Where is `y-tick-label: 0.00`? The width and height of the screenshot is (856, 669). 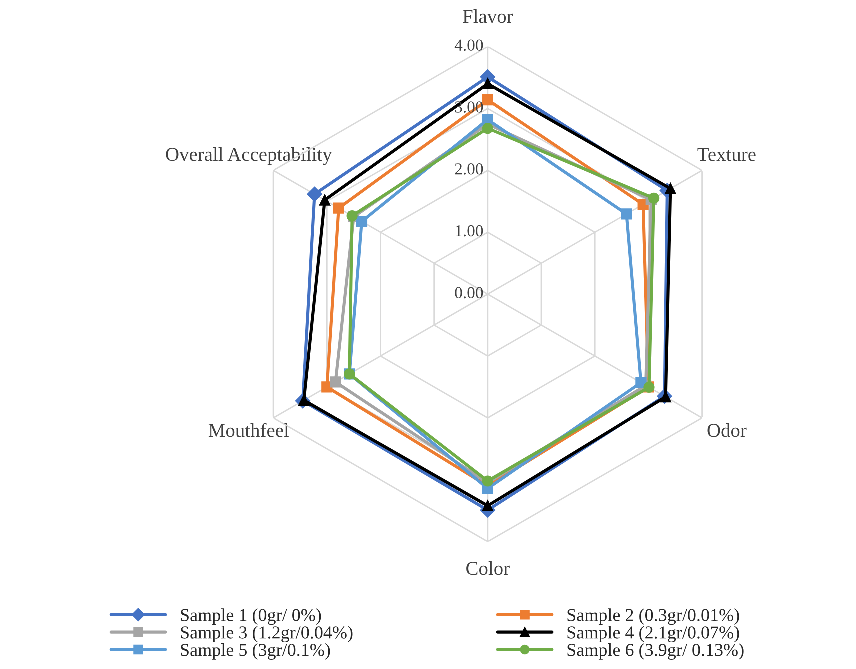
y-tick-label: 0.00 is located at coordinates (469, 293).